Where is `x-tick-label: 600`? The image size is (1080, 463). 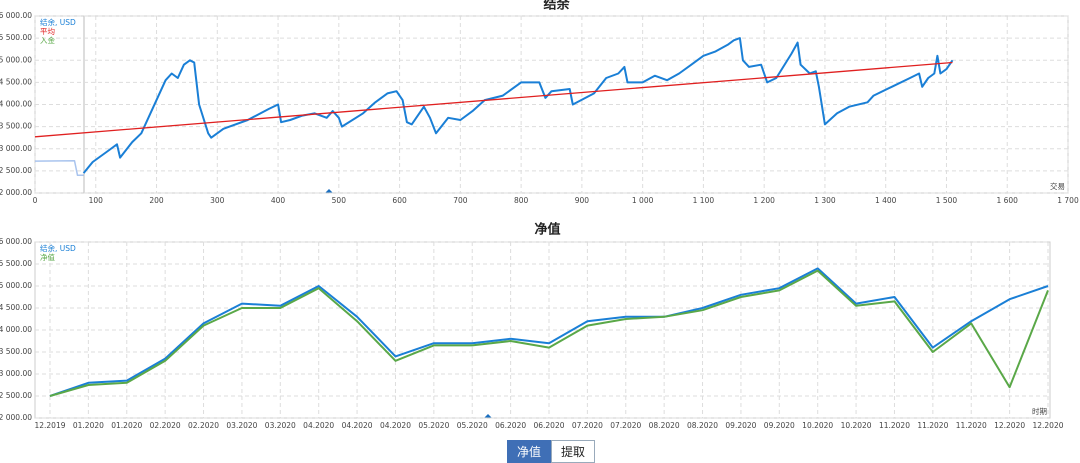 x-tick-label: 600 is located at coordinates (399, 200).